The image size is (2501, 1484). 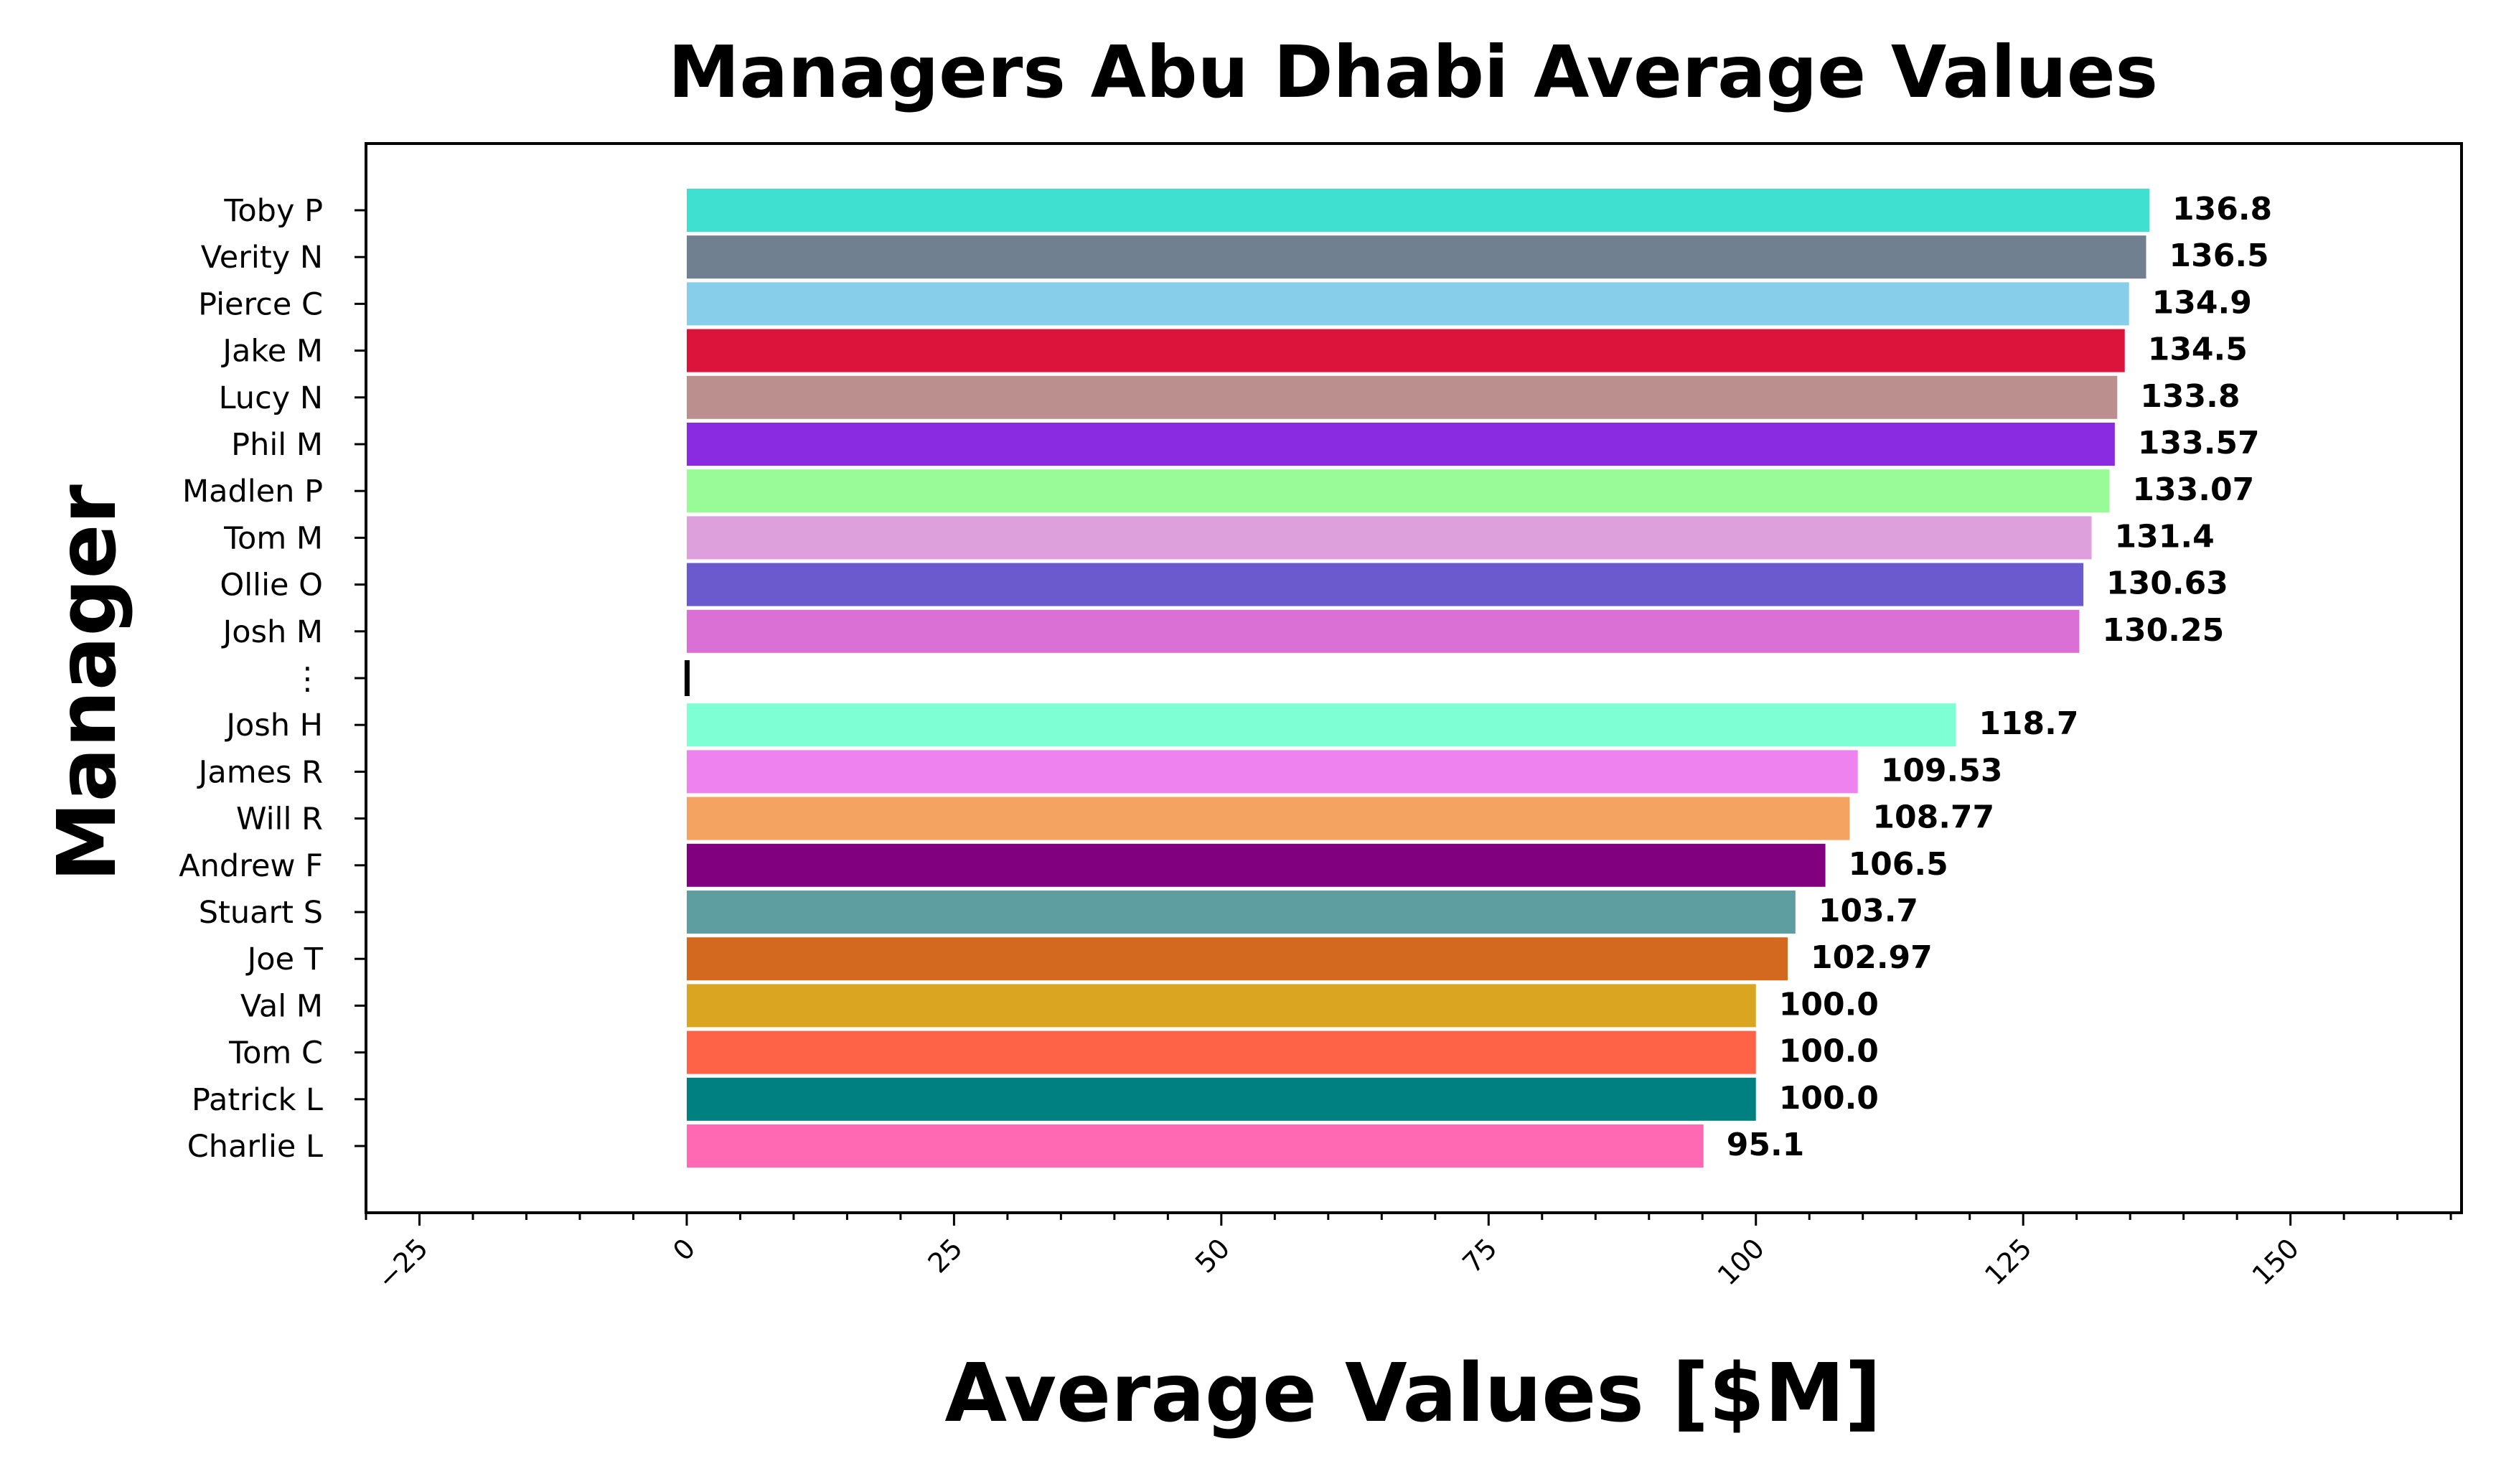 What do you see at coordinates (1268, 818) in the screenshot?
I see `bar-will-r` at bounding box center [1268, 818].